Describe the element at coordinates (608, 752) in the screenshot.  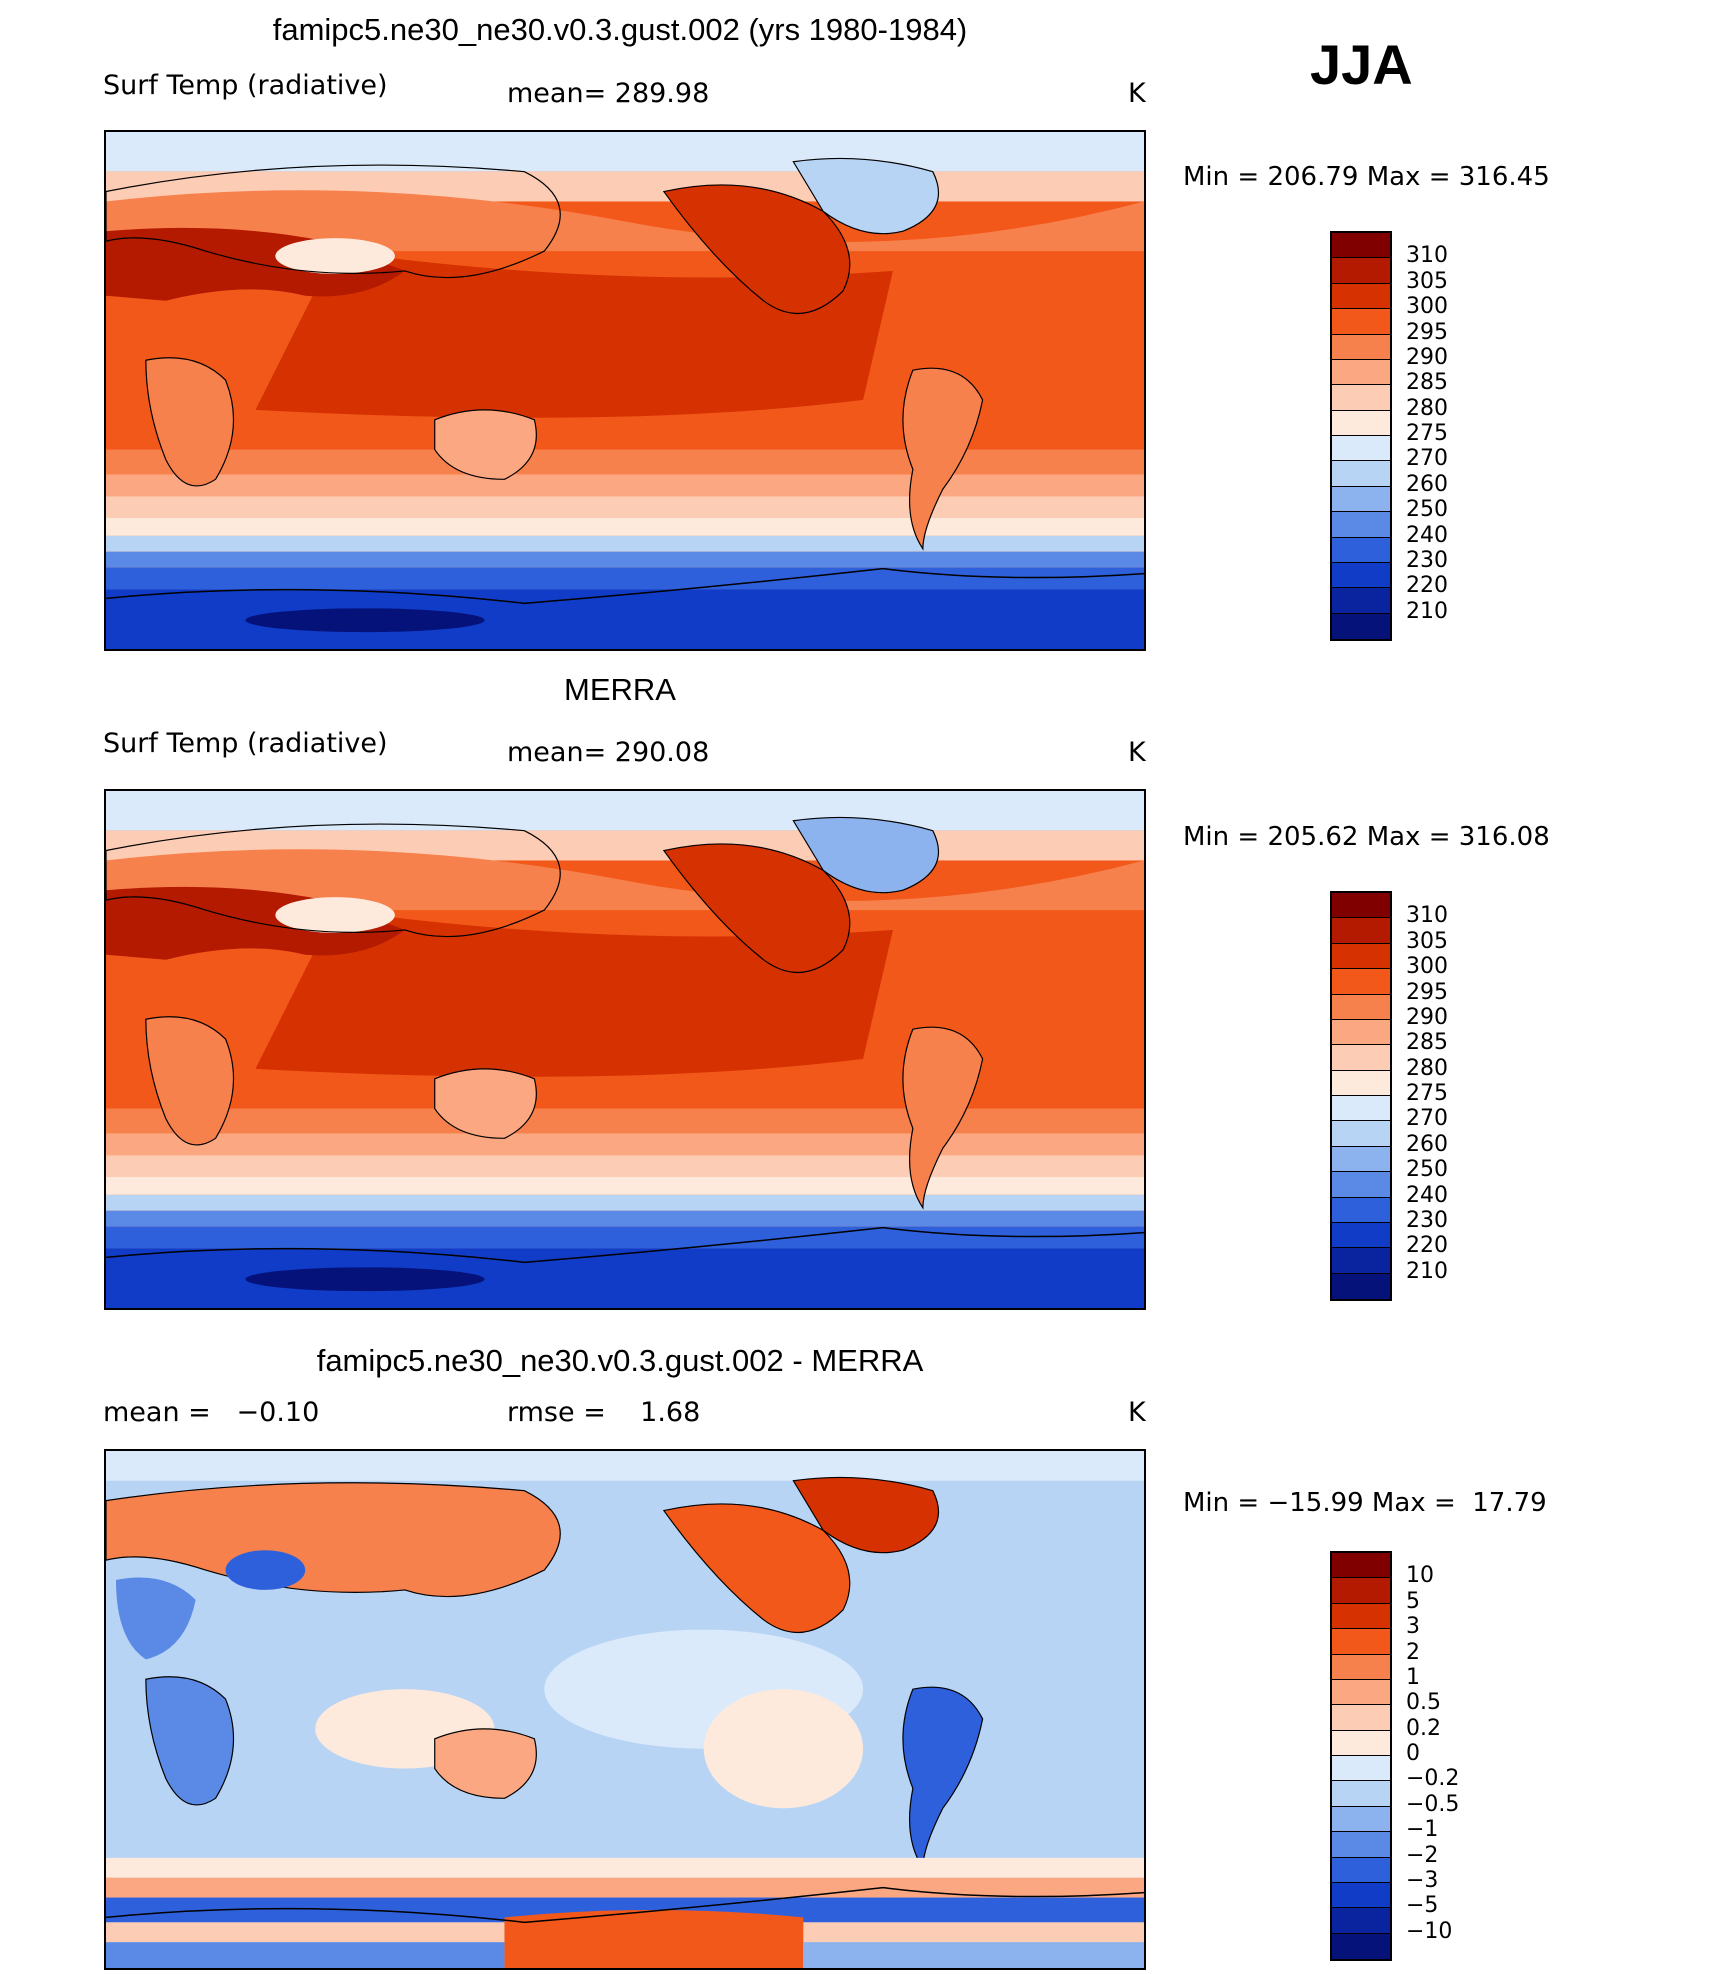
I see `panel2-mean-label: mean= 290.08` at that location.